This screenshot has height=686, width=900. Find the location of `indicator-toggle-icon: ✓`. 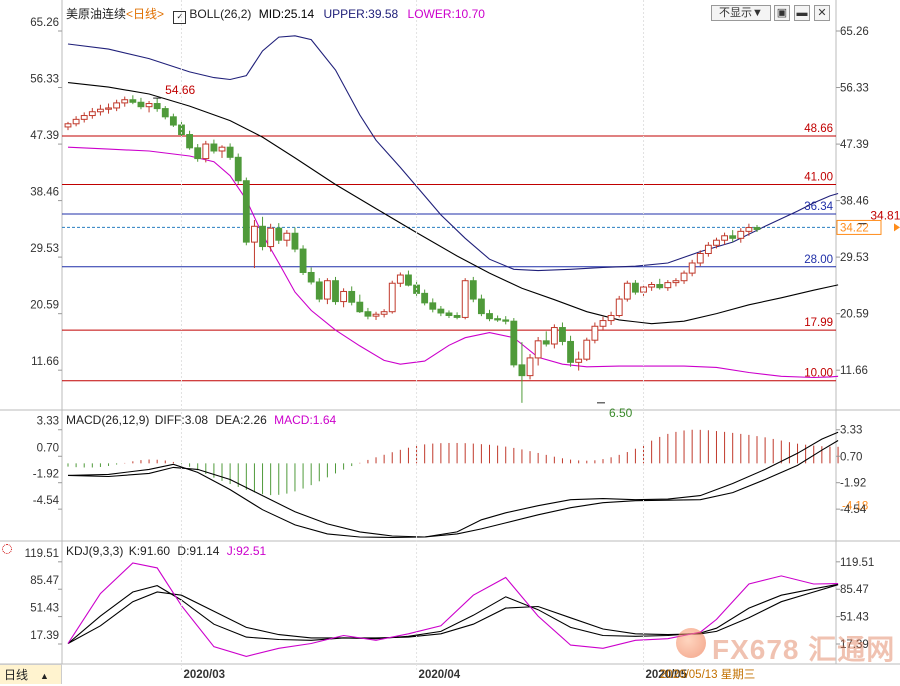

indicator-toggle-icon: ✓ is located at coordinates (180, 17).